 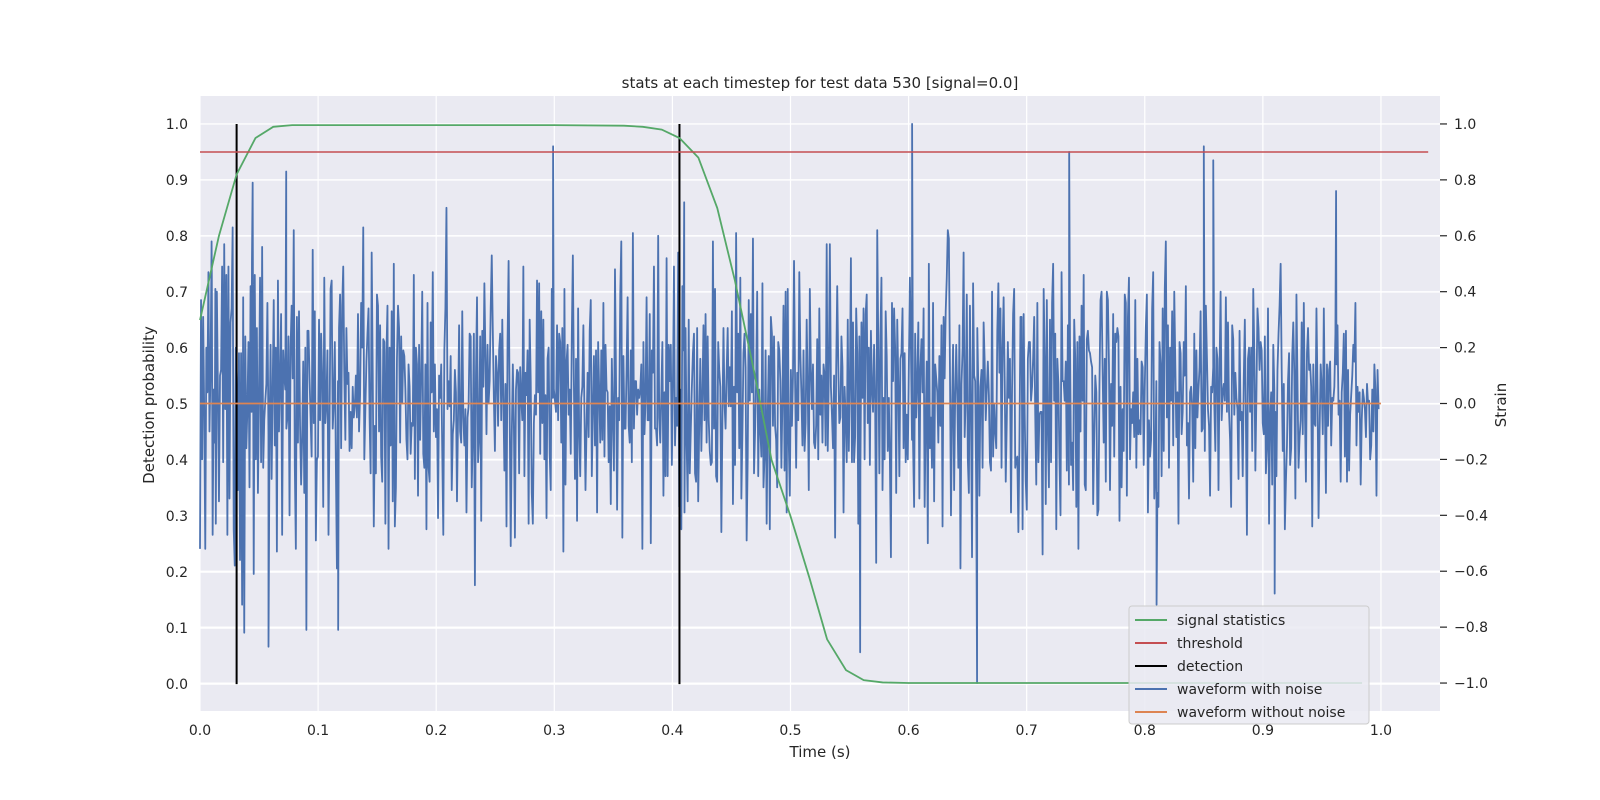 I want to click on y-tick-label: 0.1, so click(x=177, y=629).